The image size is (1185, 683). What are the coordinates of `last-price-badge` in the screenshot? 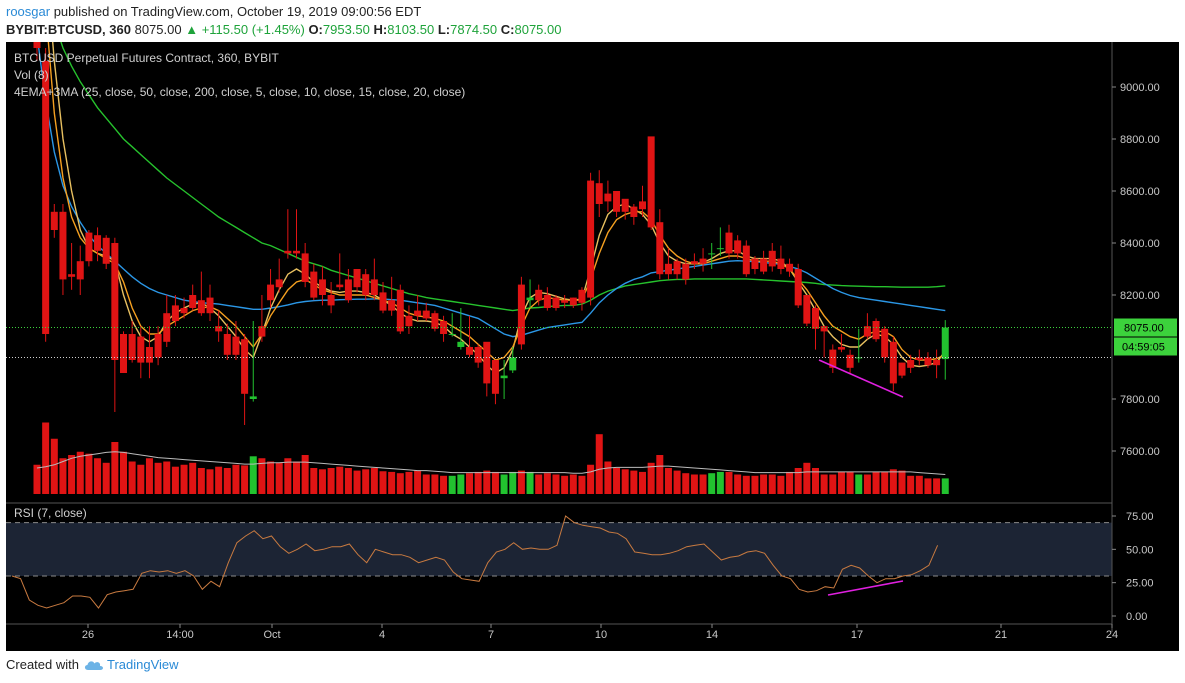 It's located at (1145, 327).